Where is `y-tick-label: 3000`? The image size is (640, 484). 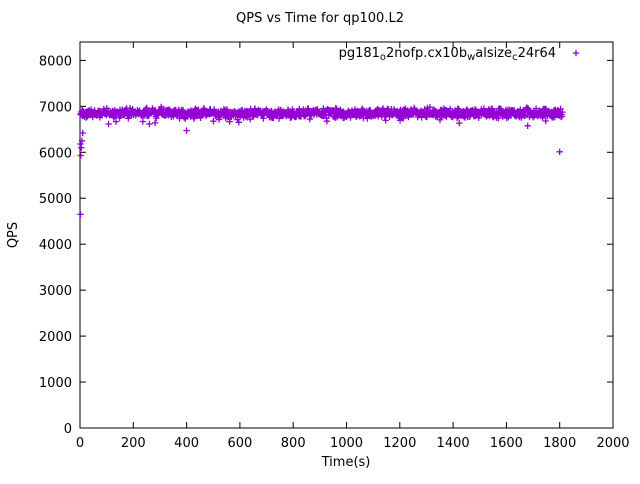 y-tick-label: 3000 is located at coordinates (55, 291).